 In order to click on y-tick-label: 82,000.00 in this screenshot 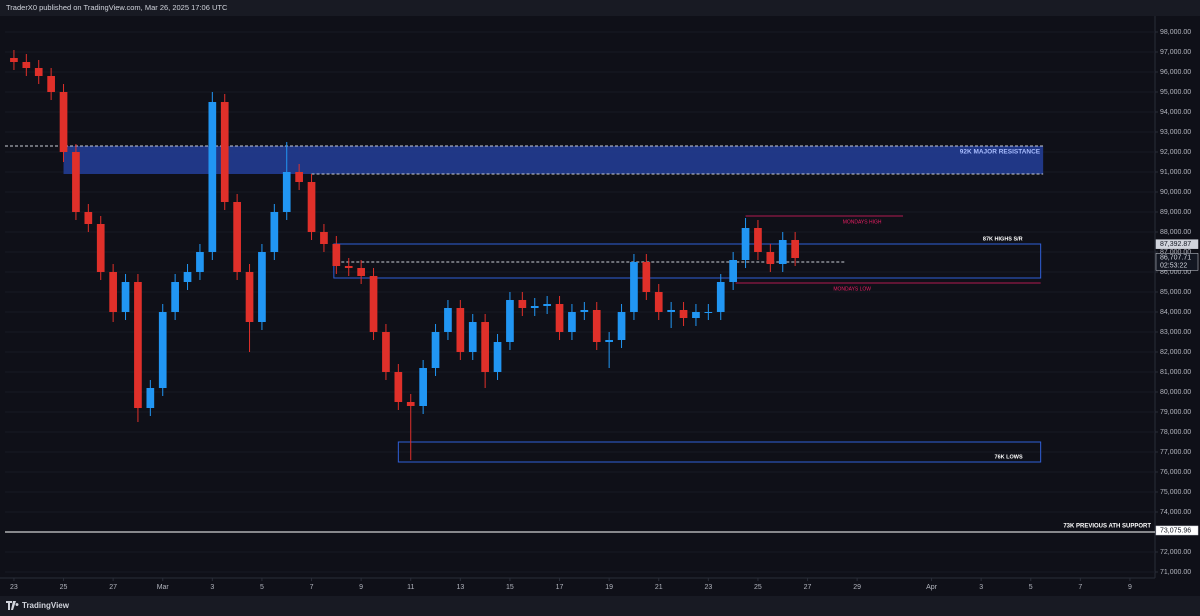, I will do `click(1175, 352)`.